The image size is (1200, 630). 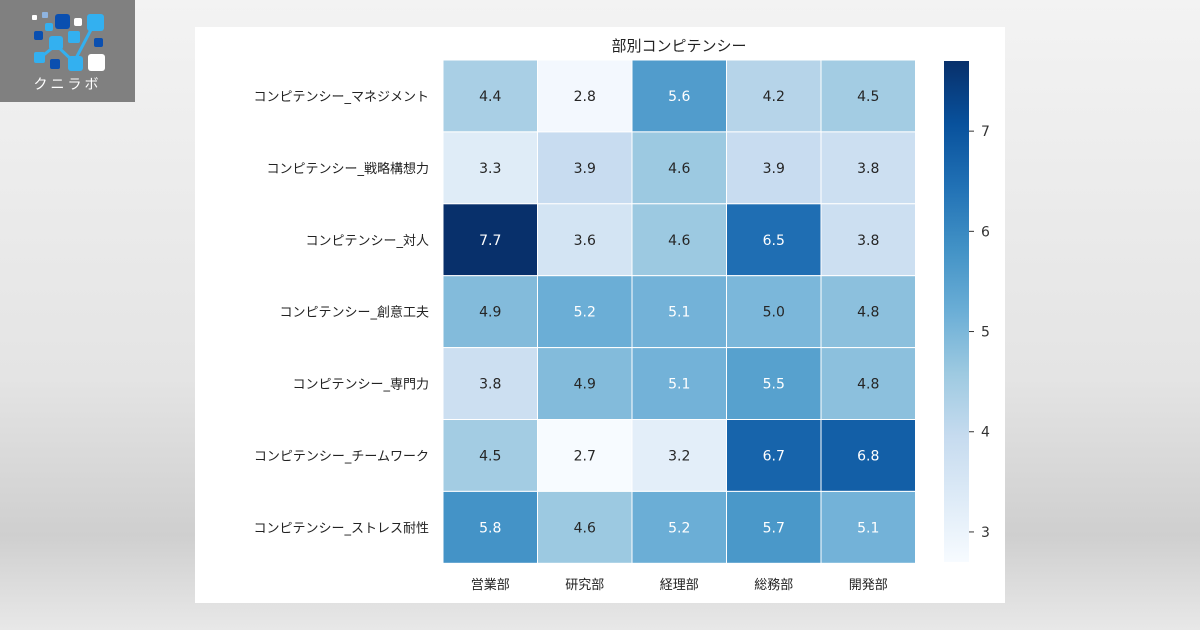 I want to click on y-tick-label: コンピテンシー_専門力, so click(x=360, y=385).